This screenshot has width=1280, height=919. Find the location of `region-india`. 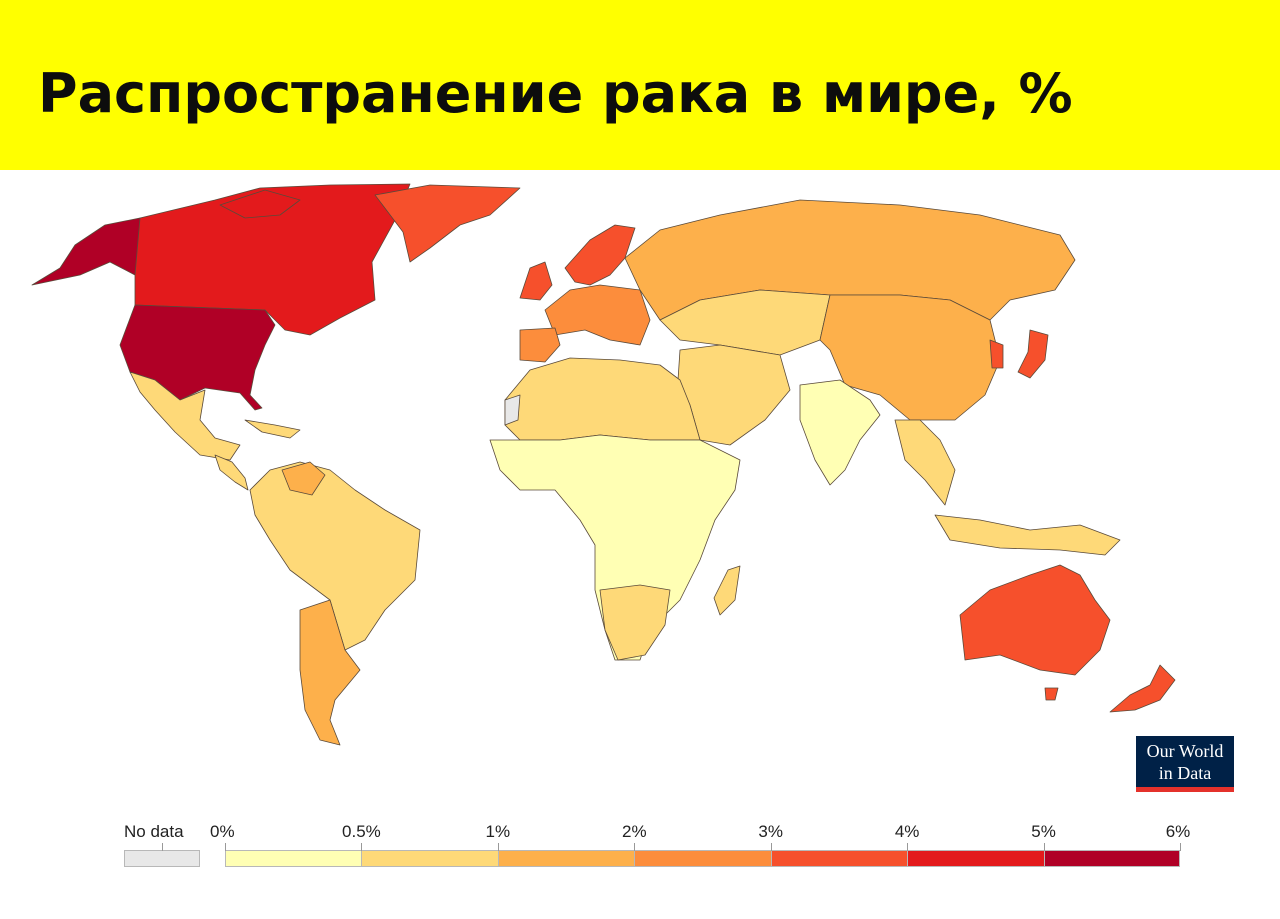

region-india is located at coordinates (840, 432).